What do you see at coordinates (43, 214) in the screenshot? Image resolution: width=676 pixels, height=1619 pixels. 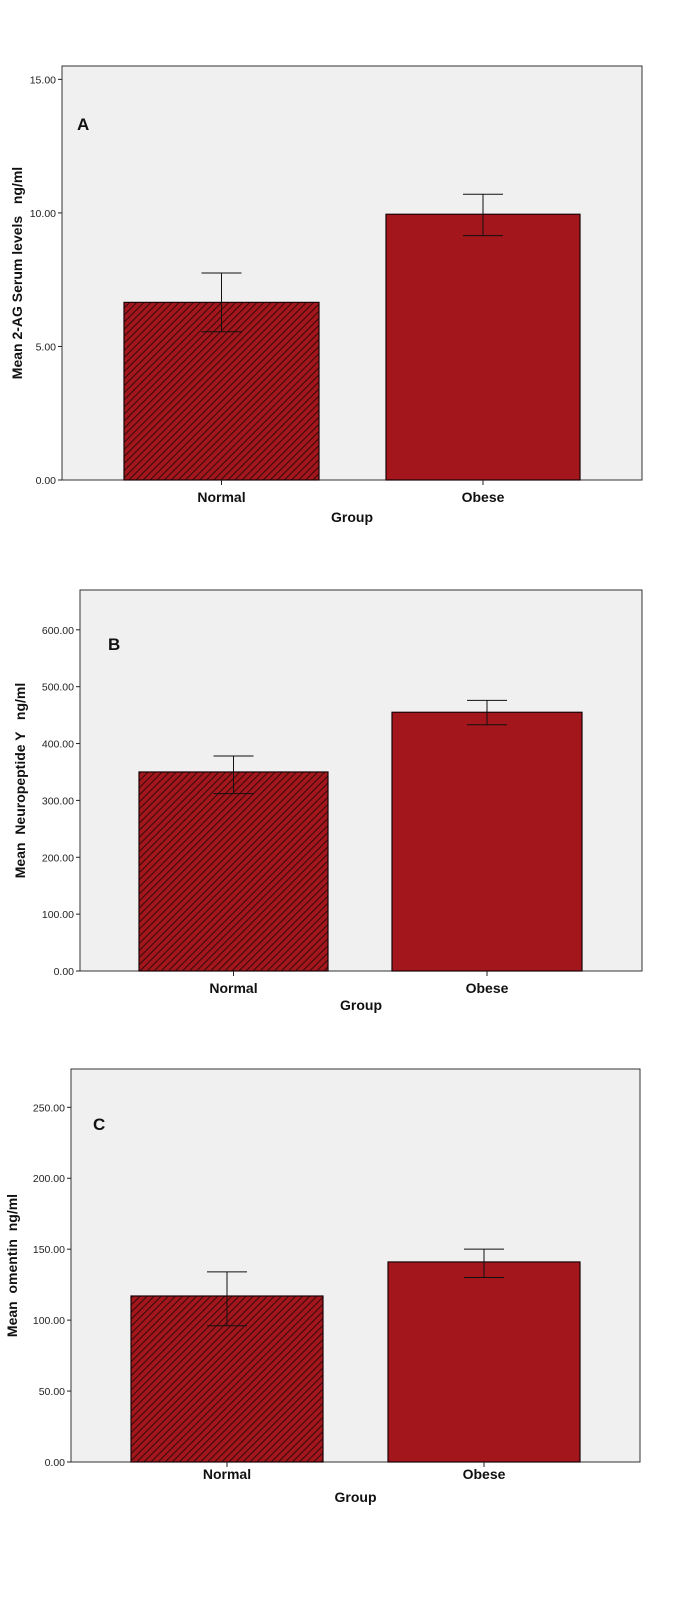 I see `y-tick-label: 10.00` at bounding box center [43, 214].